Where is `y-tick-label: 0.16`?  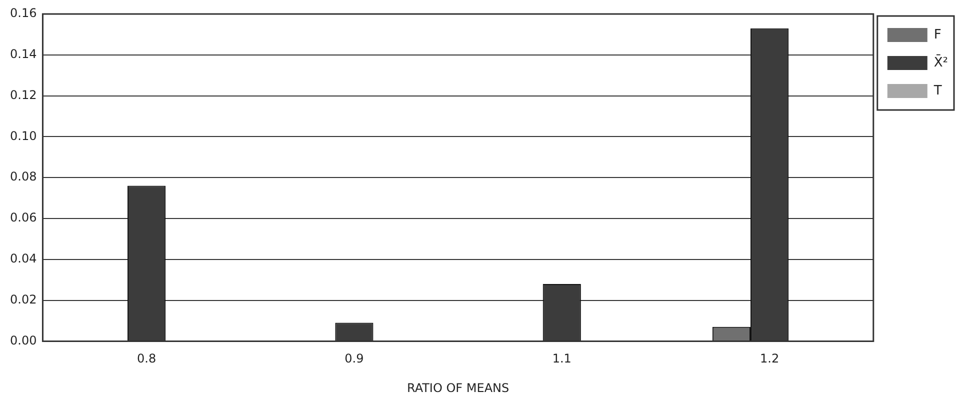
y-tick-label: 0.16 is located at coordinates (23, 13).